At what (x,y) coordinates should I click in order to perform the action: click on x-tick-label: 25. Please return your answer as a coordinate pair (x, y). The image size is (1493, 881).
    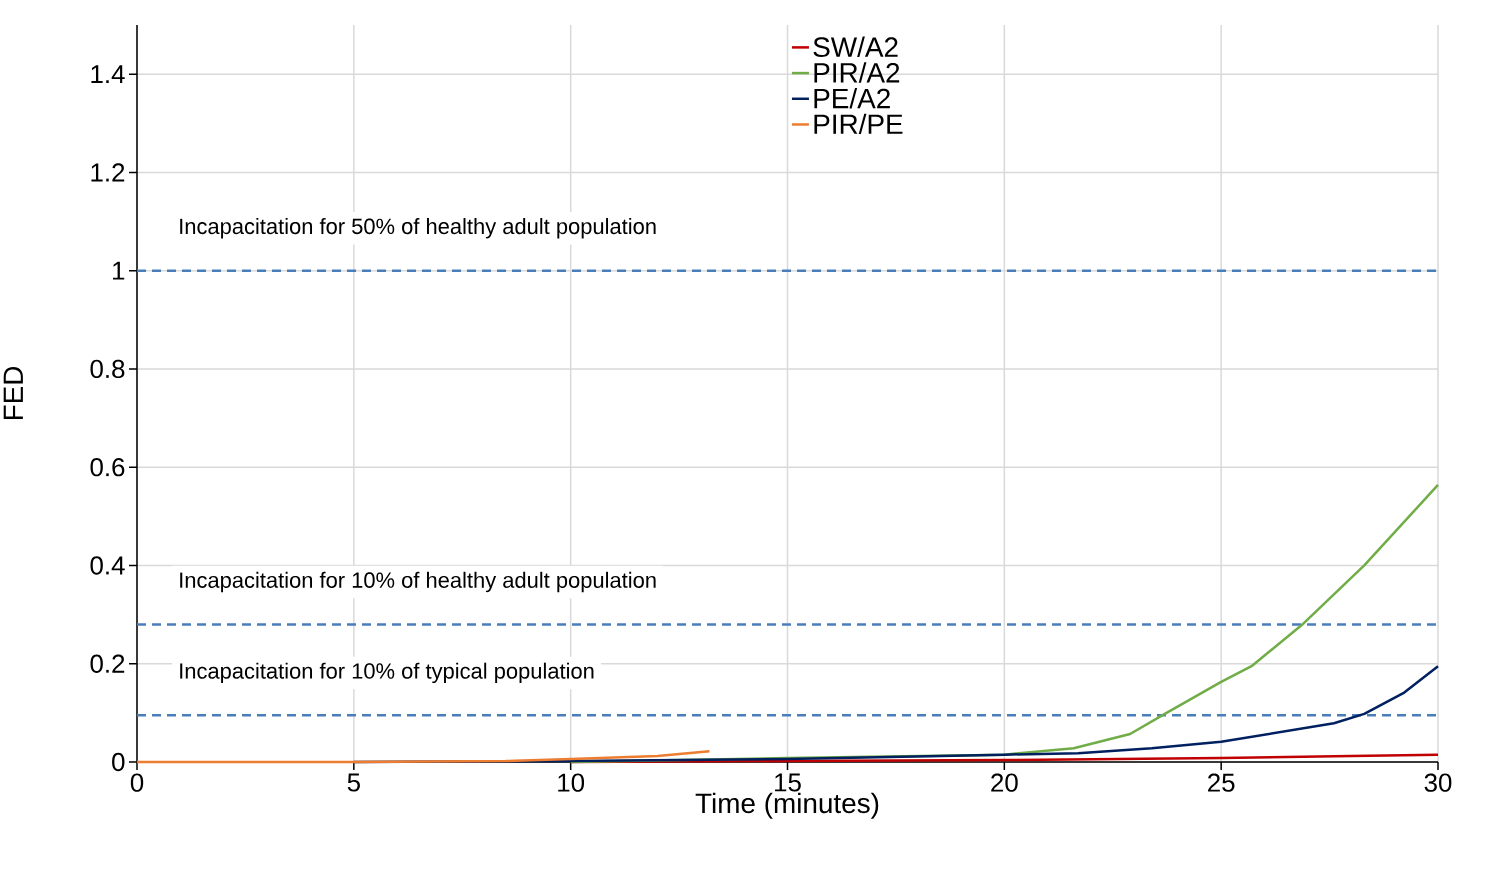
    Looking at the image, I should click on (1221, 782).